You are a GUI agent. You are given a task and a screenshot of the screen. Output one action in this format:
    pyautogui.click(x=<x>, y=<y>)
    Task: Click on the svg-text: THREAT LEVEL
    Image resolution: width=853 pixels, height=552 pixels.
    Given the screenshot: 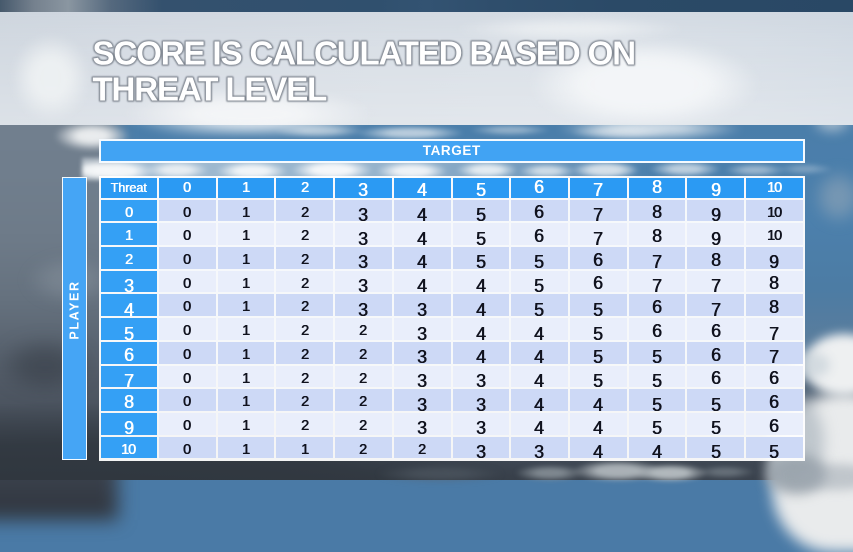 What is the action you would take?
    pyautogui.click(x=210, y=89)
    